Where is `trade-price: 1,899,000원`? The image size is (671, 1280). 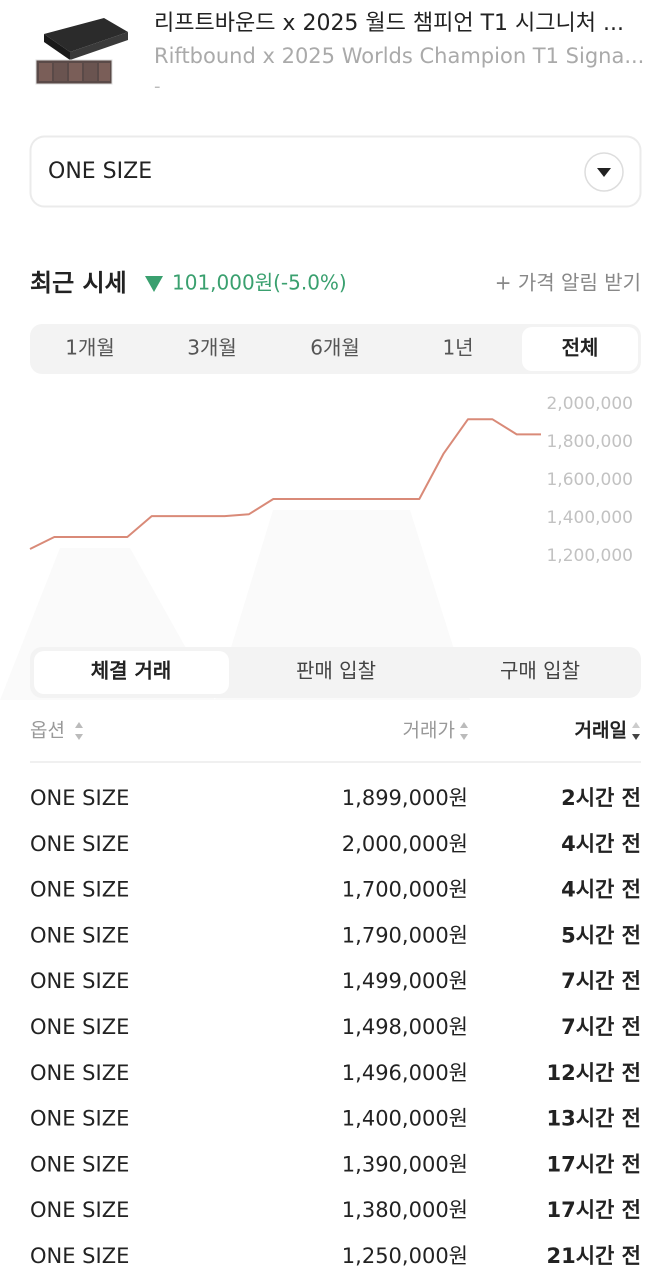 trade-price: 1,899,000원 is located at coordinates (405, 798).